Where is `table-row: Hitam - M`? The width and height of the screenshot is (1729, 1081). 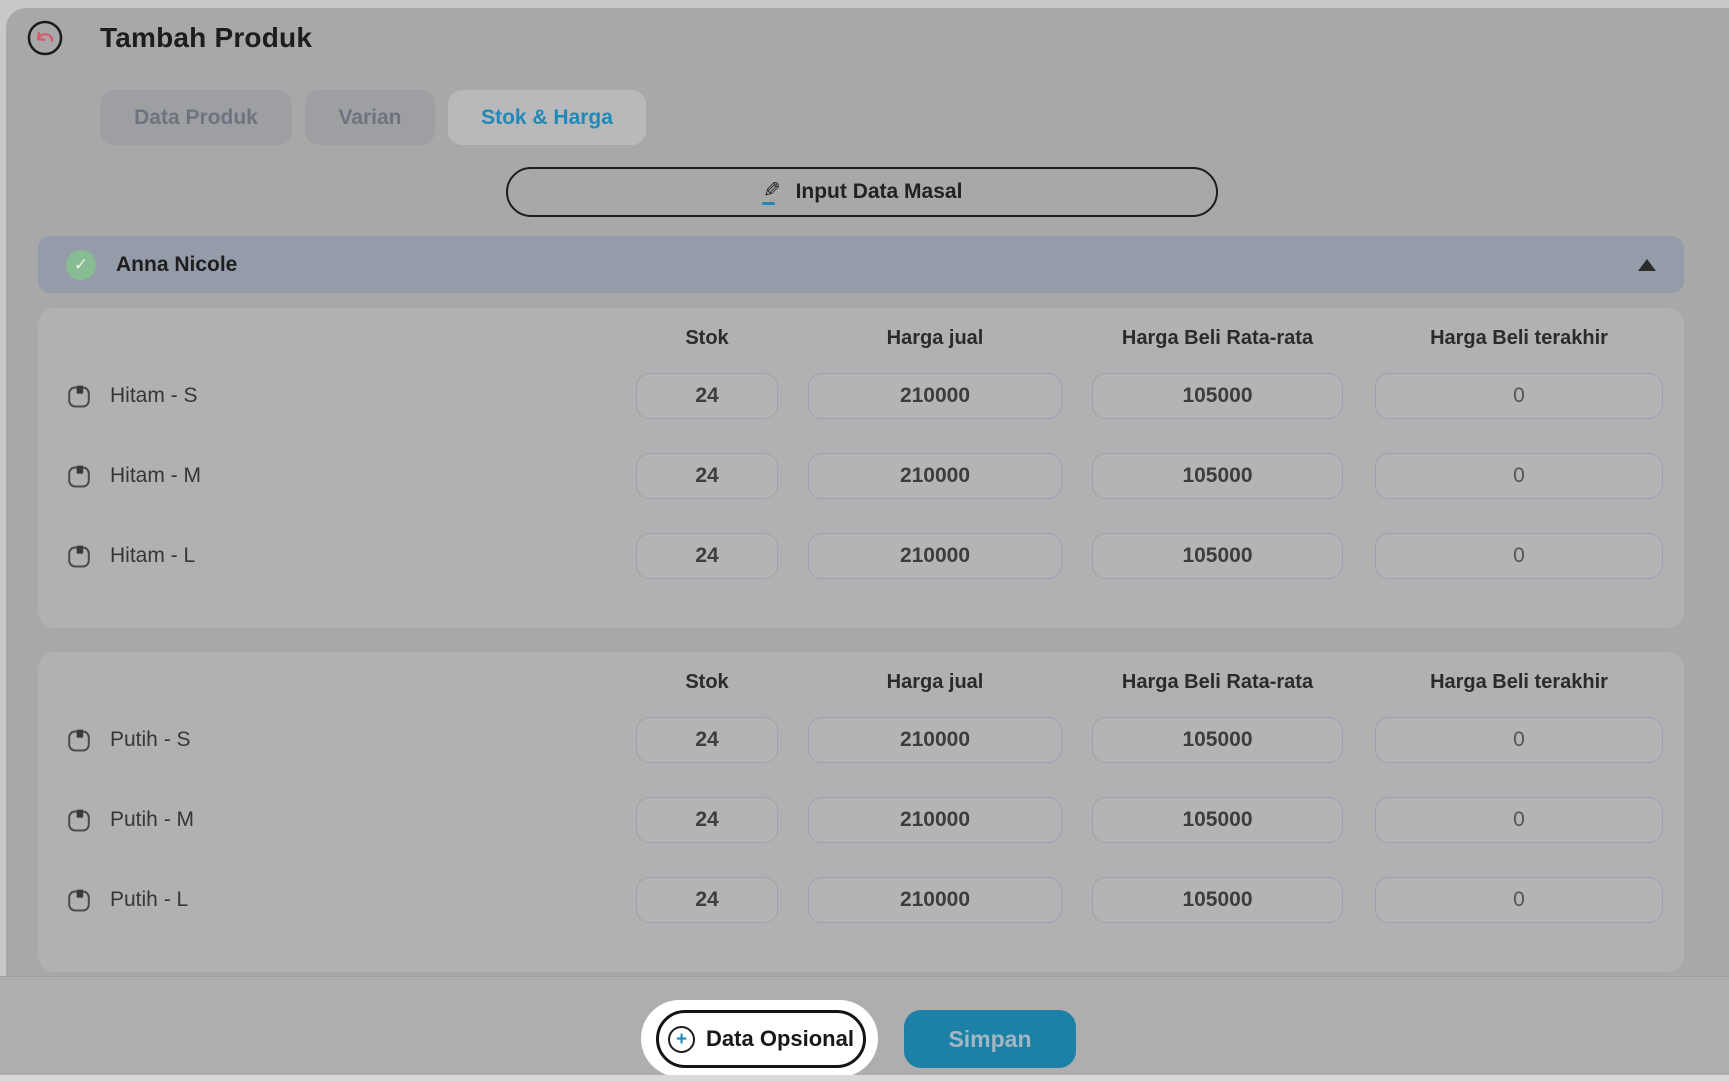
table-row: Hitam - M is located at coordinates (861, 476).